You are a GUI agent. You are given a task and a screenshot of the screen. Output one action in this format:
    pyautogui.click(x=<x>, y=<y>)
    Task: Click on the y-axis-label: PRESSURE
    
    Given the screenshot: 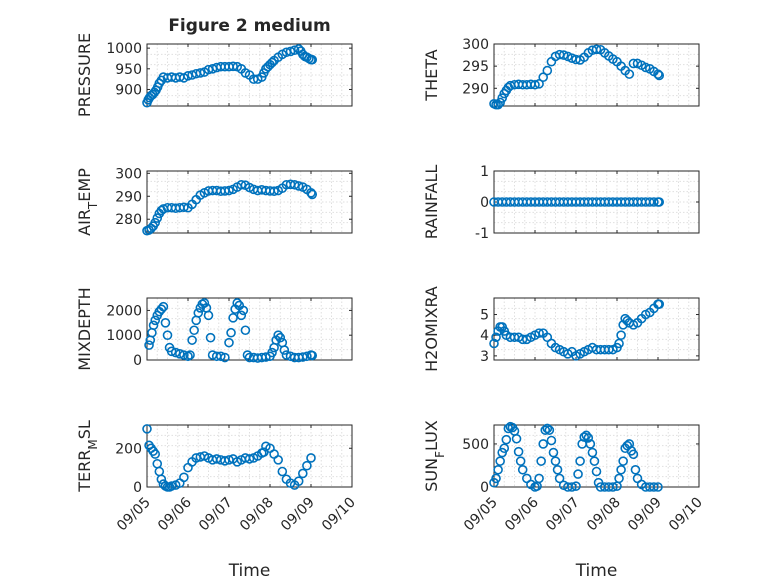 What is the action you would take?
    pyautogui.click(x=84, y=75)
    